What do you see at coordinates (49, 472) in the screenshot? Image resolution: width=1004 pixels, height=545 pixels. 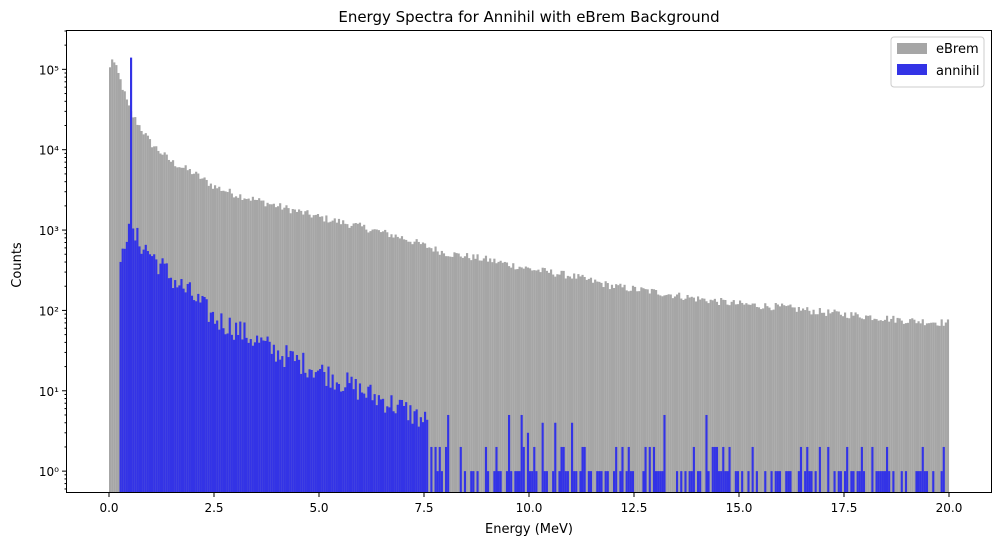 I see `y-tick-label: 10⁰` at bounding box center [49, 472].